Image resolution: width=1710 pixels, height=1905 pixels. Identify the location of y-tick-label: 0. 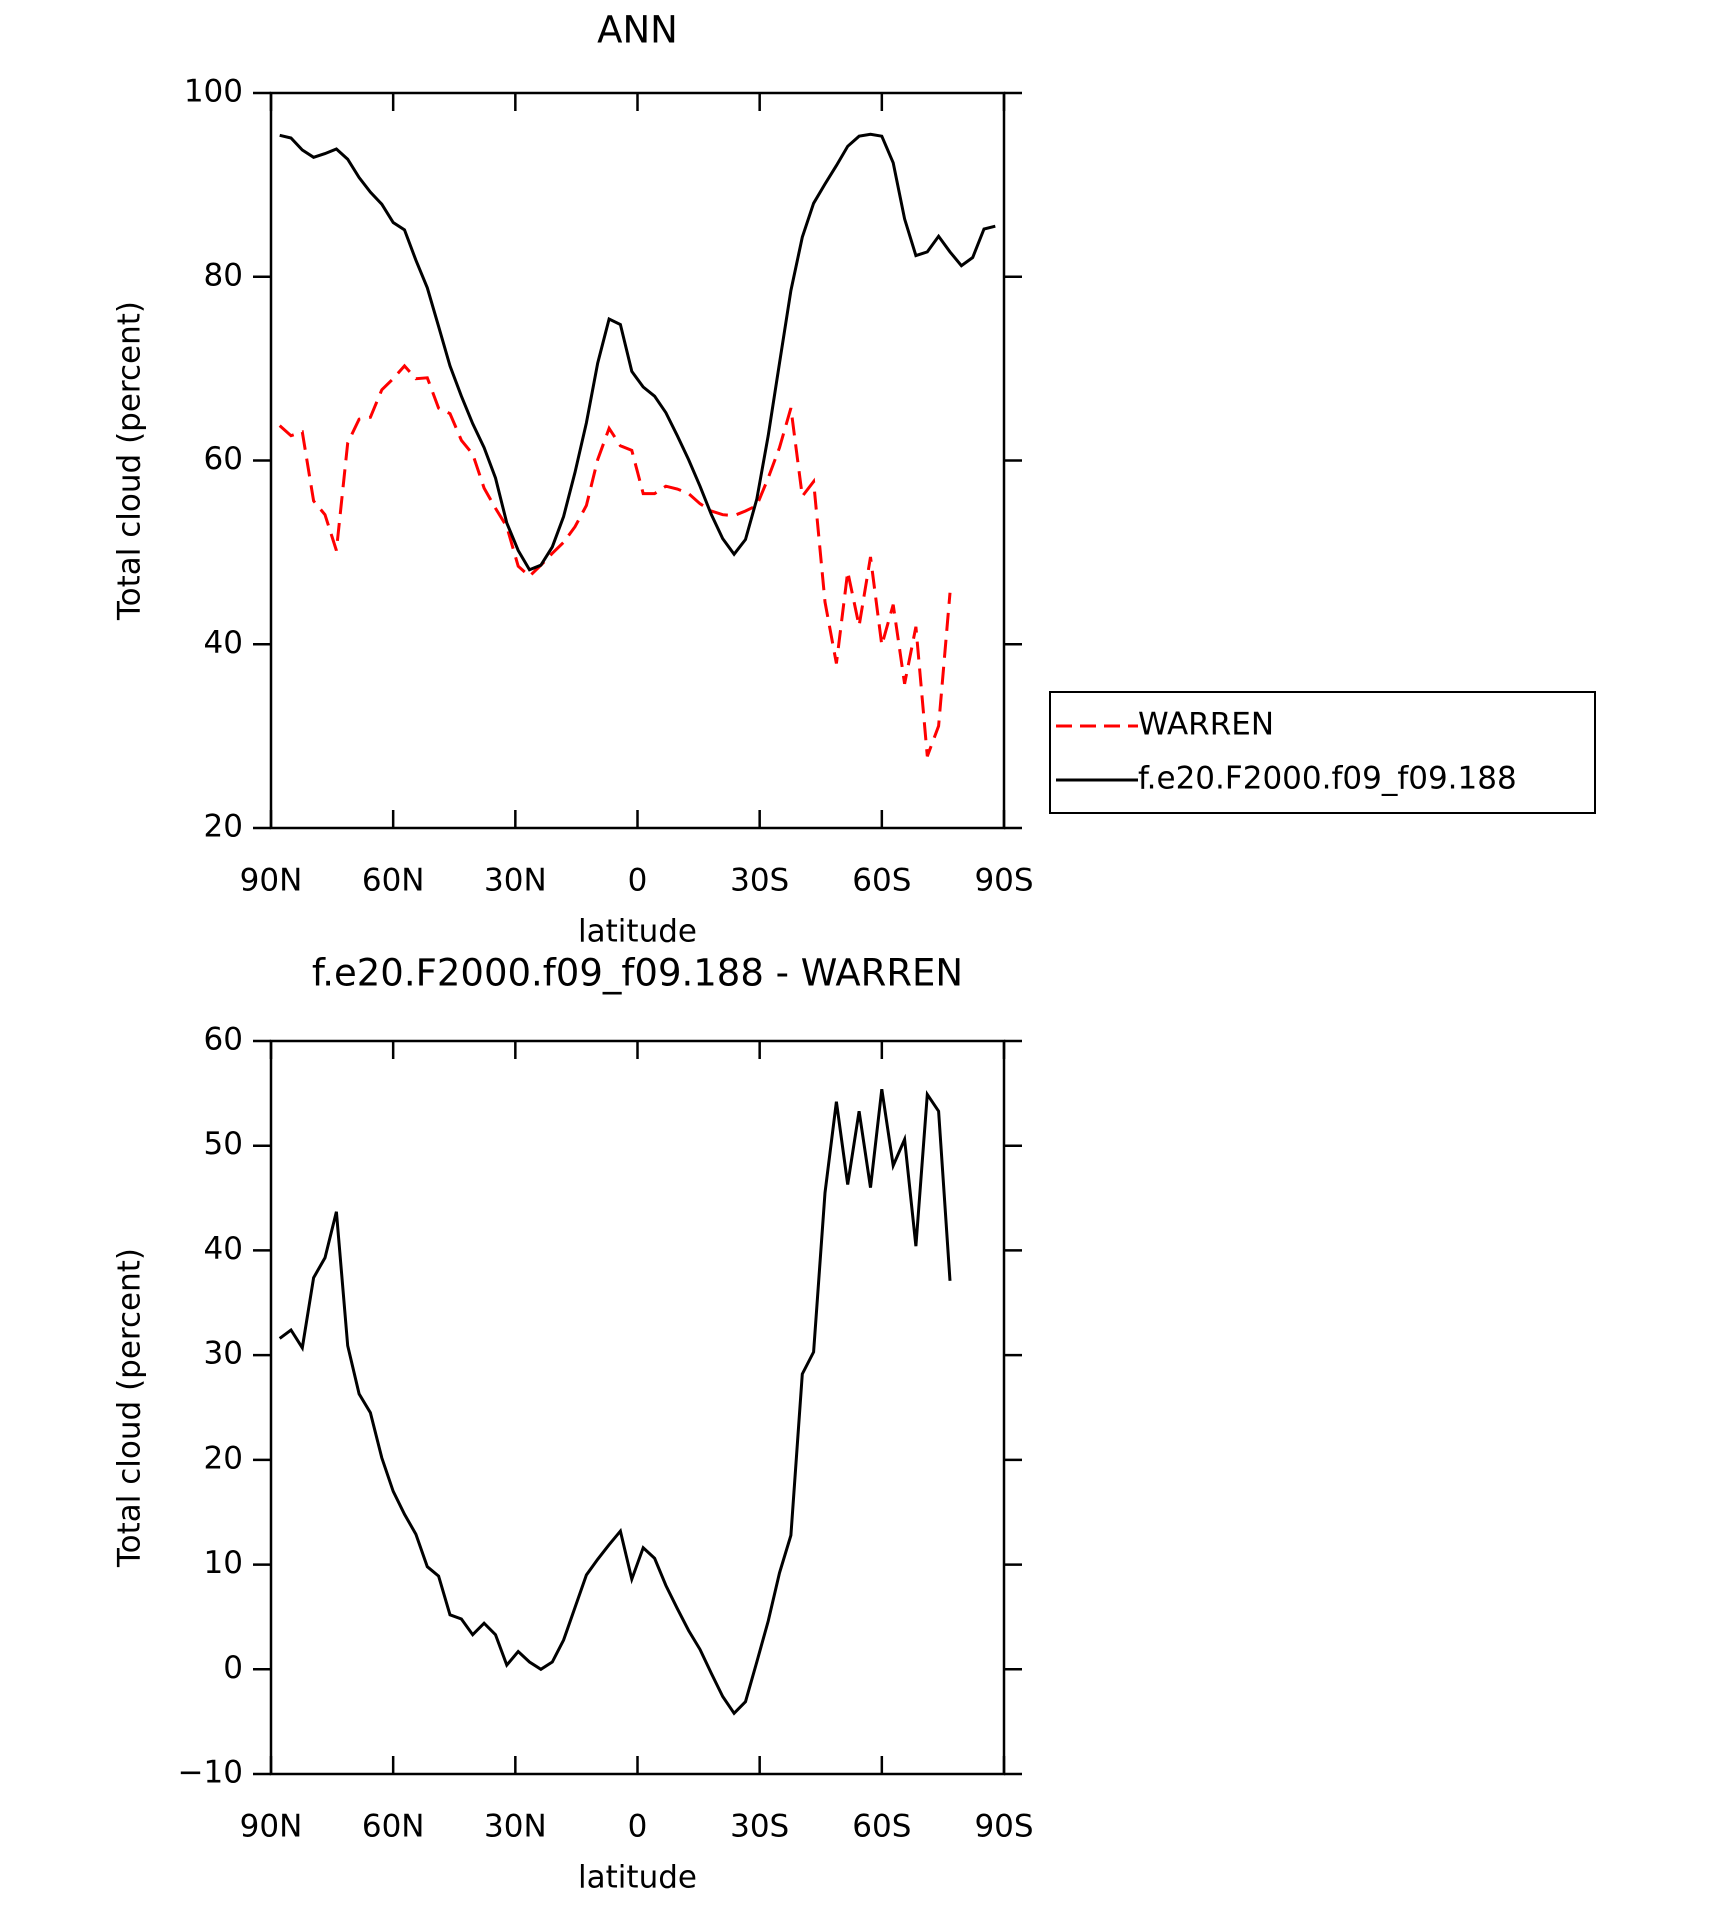
(233, 1668).